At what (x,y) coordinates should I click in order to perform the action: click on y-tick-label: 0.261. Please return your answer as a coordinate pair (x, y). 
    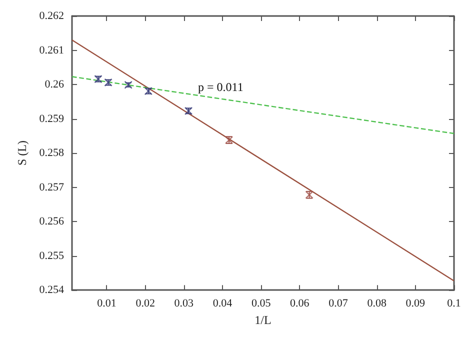
    Looking at the image, I should click on (51, 50).